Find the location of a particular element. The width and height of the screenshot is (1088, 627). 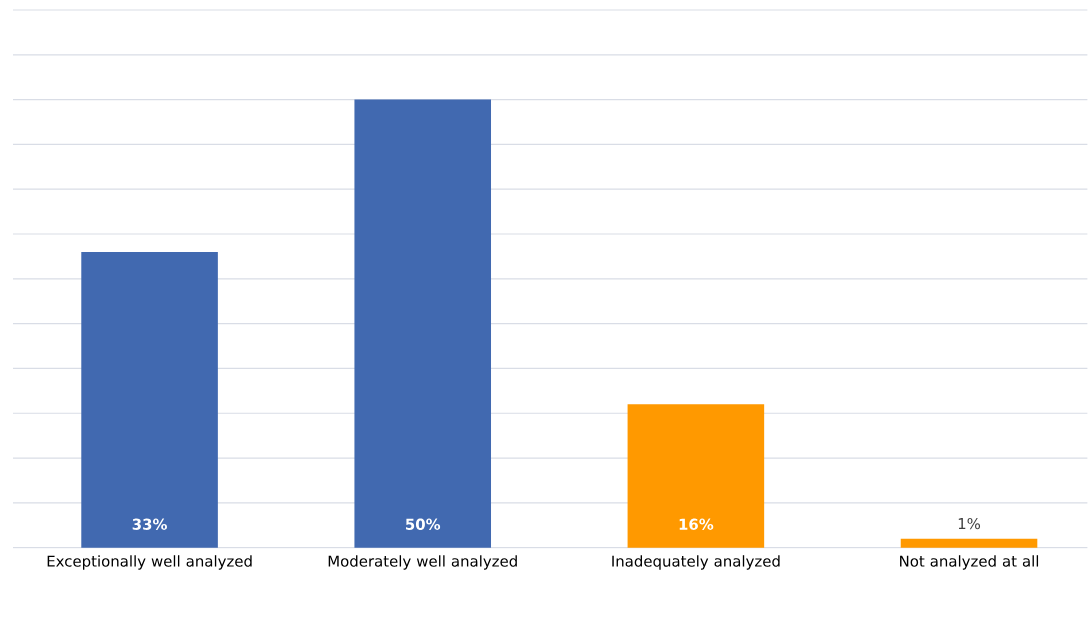

x-tick-label: Moderately well analyzed is located at coordinates (422, 562).